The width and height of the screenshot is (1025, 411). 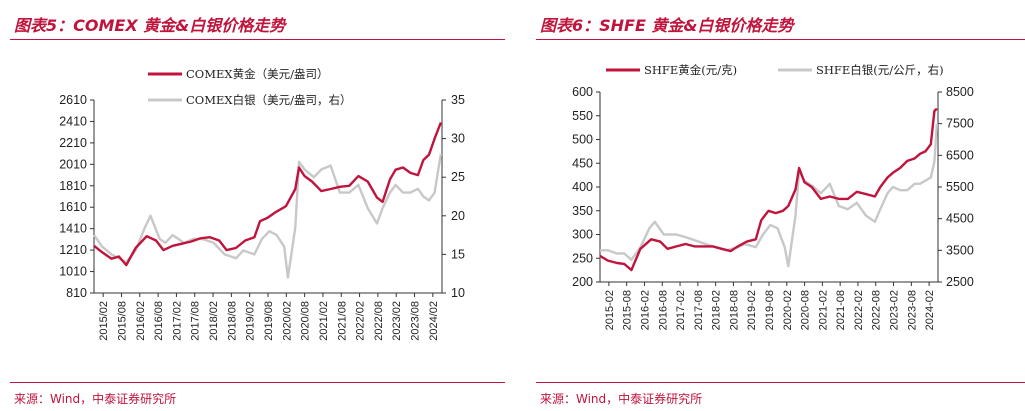 What do you see at coordinates (582, 235) in the screenshot?
I see `left-y-tick-label: 300` at bounding box center [582, 235].